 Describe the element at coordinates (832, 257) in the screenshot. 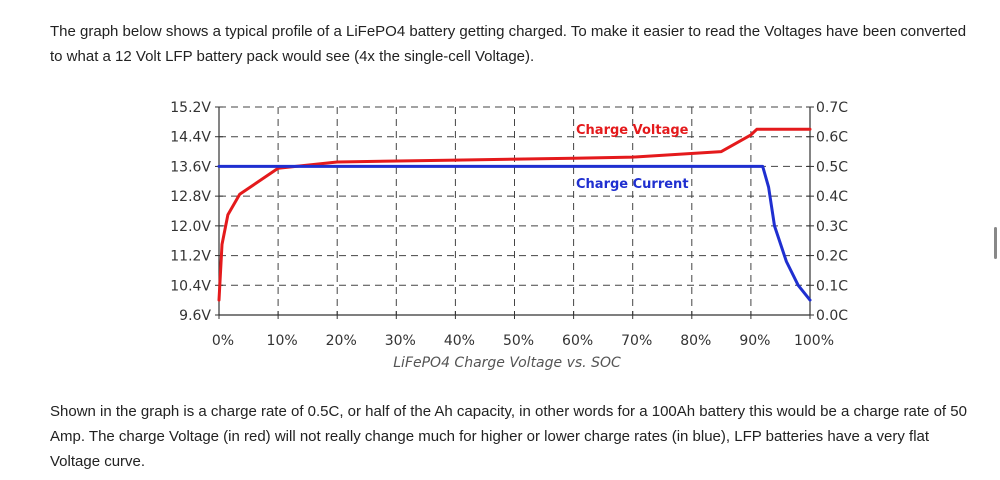

I see `y-right-tick-label: 0.2C` at that location.